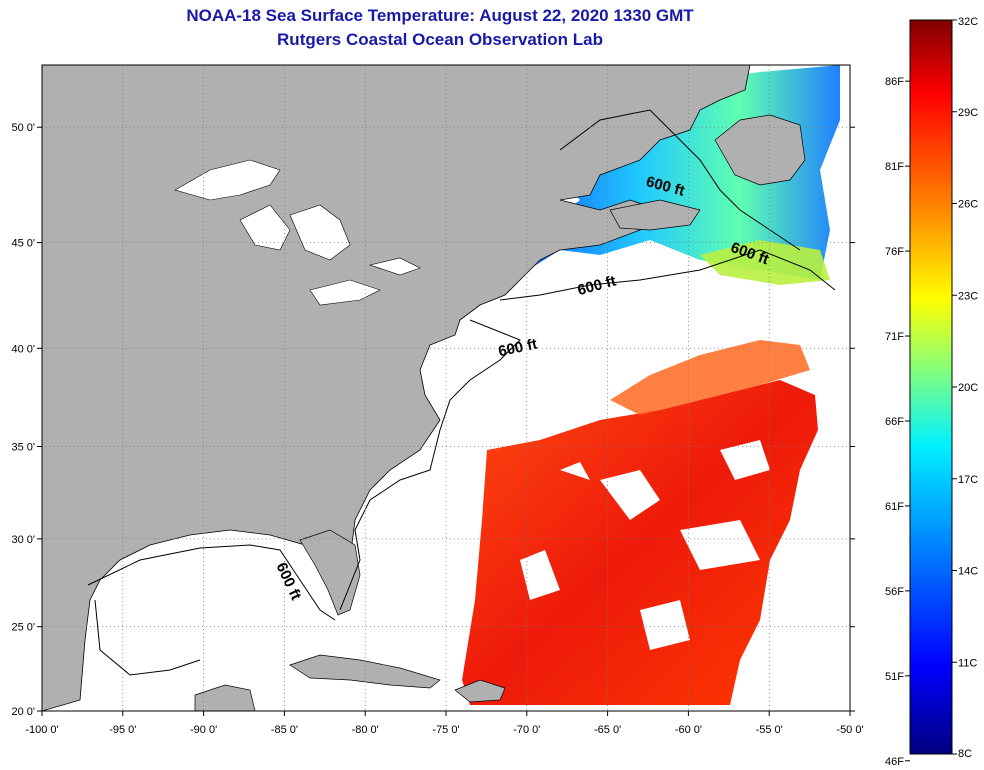 The image size is (984, 770). What do you see at coordinates (445, 730) in the screenshot?
I see `lon-tick-label: -75 0'` at bounding box center [445, 730].